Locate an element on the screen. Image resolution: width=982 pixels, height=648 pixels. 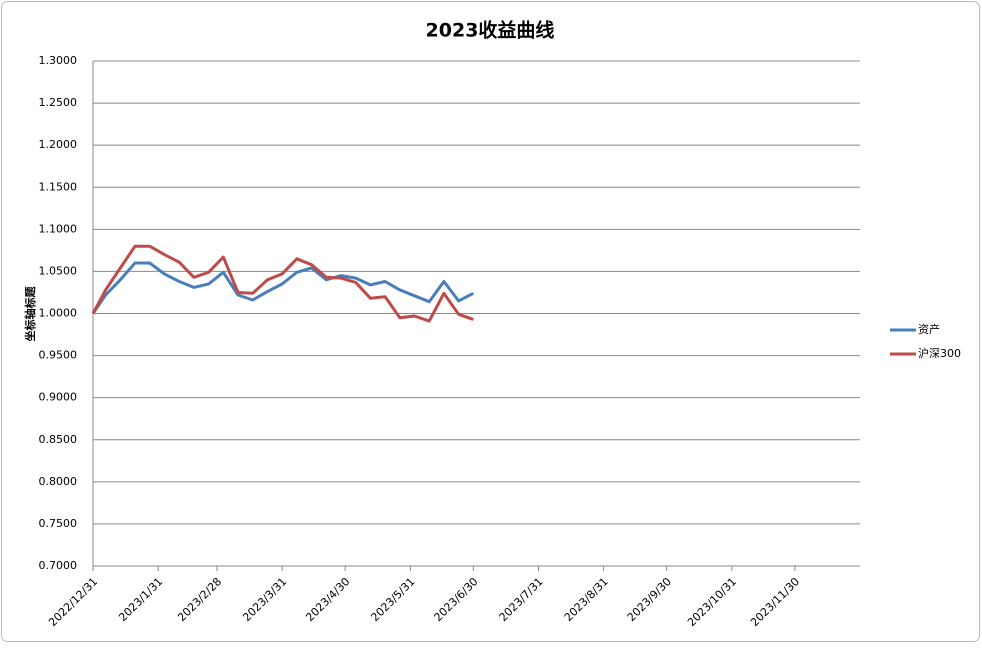
y-tick-label: 1.0000 is located at coordinates (58, 313).